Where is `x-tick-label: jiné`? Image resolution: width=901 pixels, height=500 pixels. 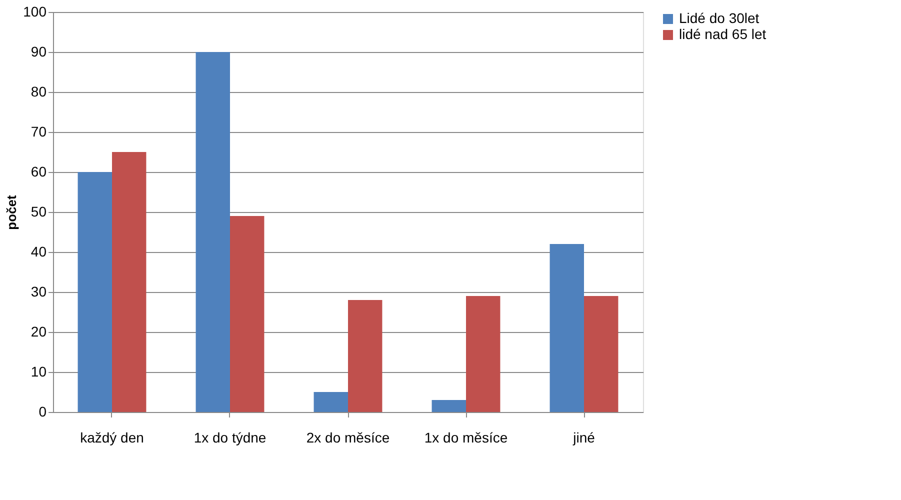
x-tick-label: jiné is located at coordinates (584, 438).